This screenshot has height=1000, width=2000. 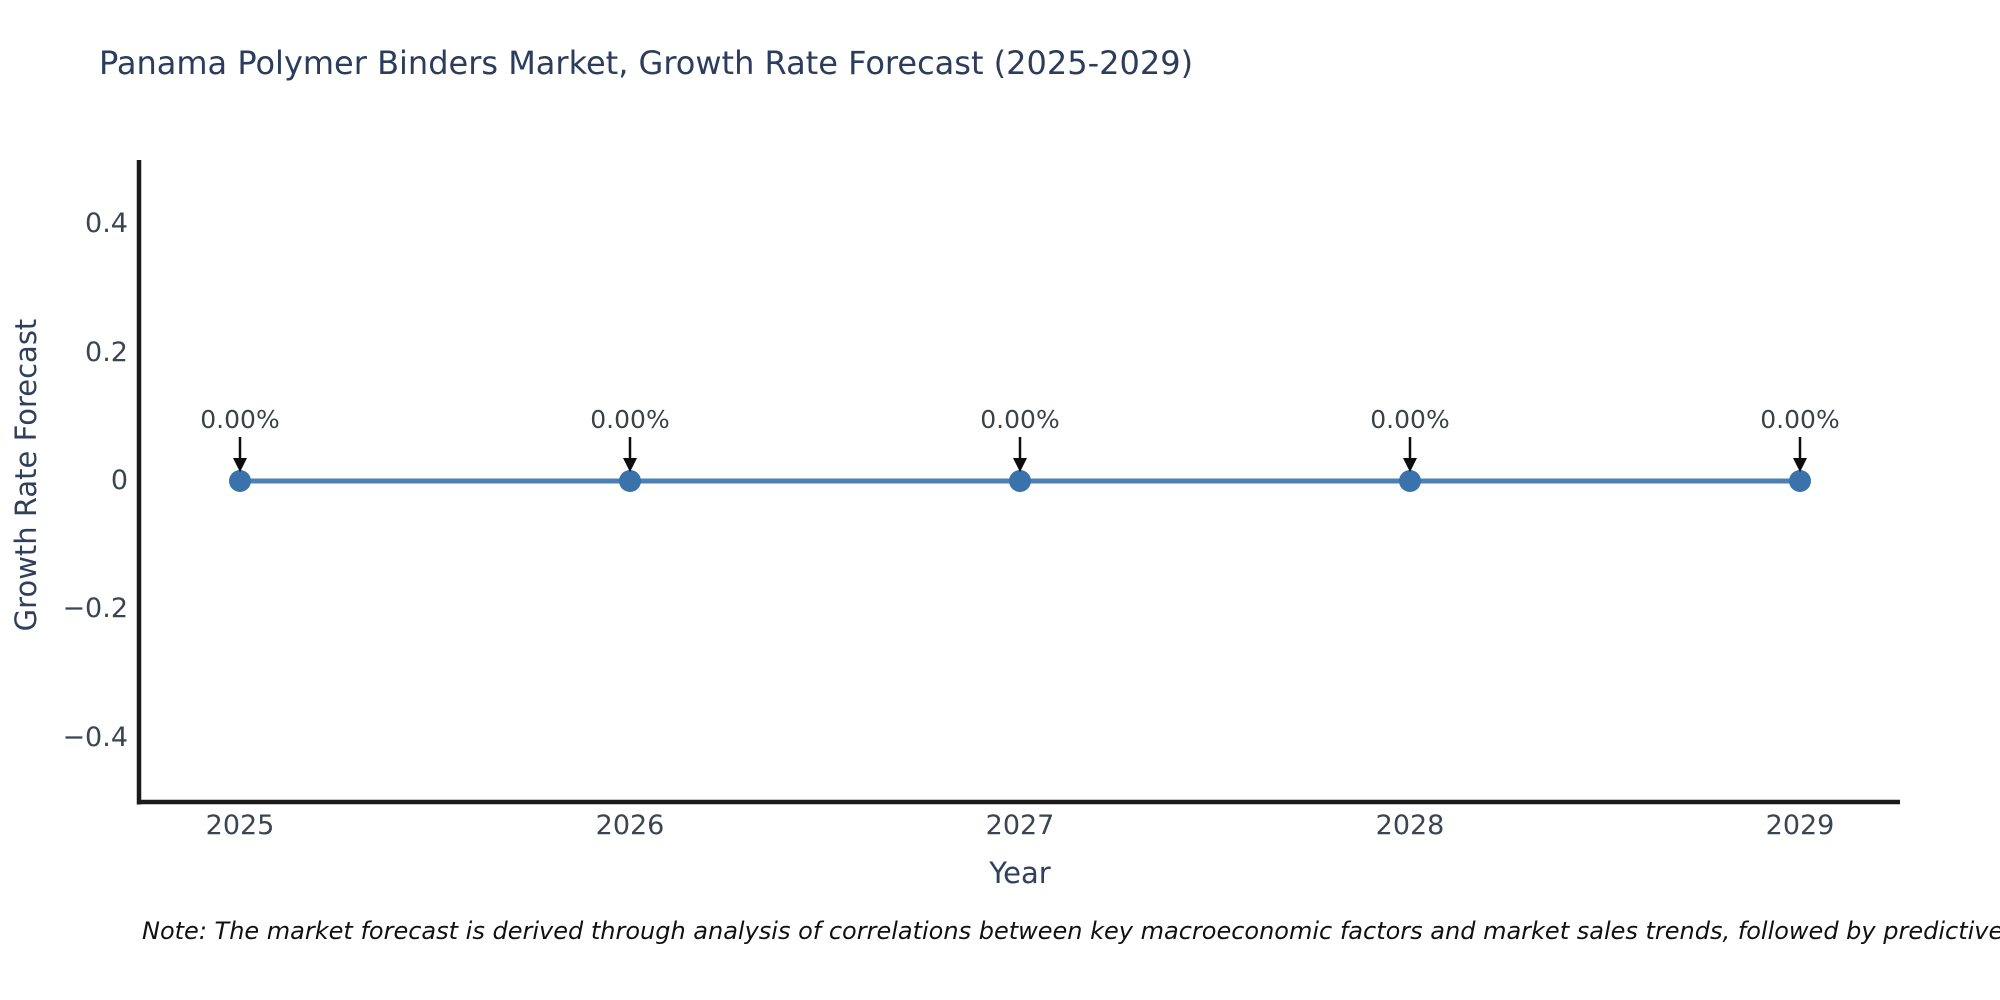 I want to click on y-tick-label: 0, so click(x=119, y=480).